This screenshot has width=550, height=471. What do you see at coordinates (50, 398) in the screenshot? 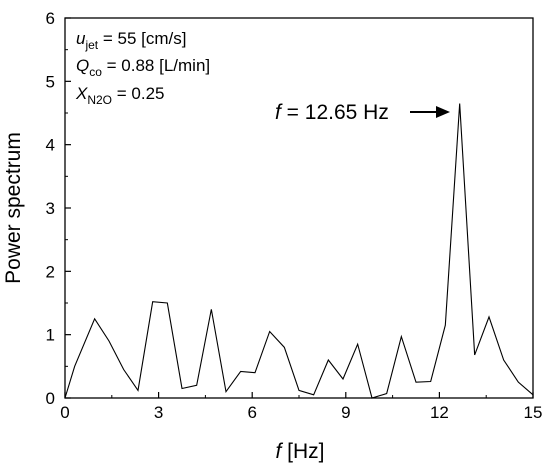
I see `y-tick-label: 0` at bounding box center [50, 398].